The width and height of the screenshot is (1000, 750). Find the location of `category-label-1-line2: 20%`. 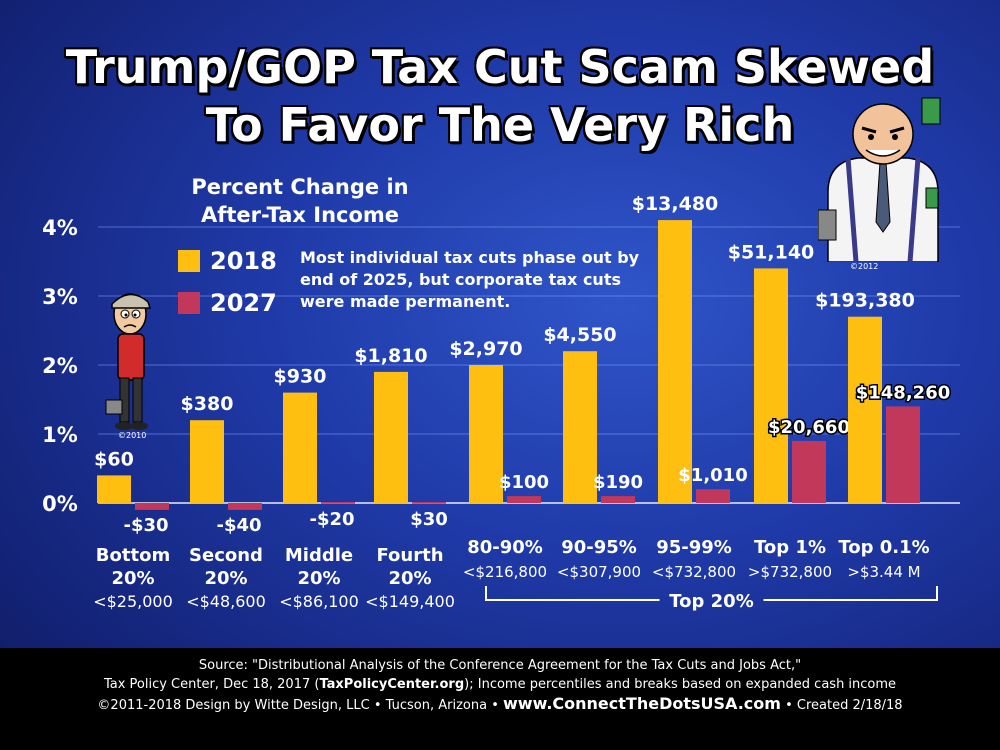

category-label-1-line2: 20% is located at coordinates (225, 578).